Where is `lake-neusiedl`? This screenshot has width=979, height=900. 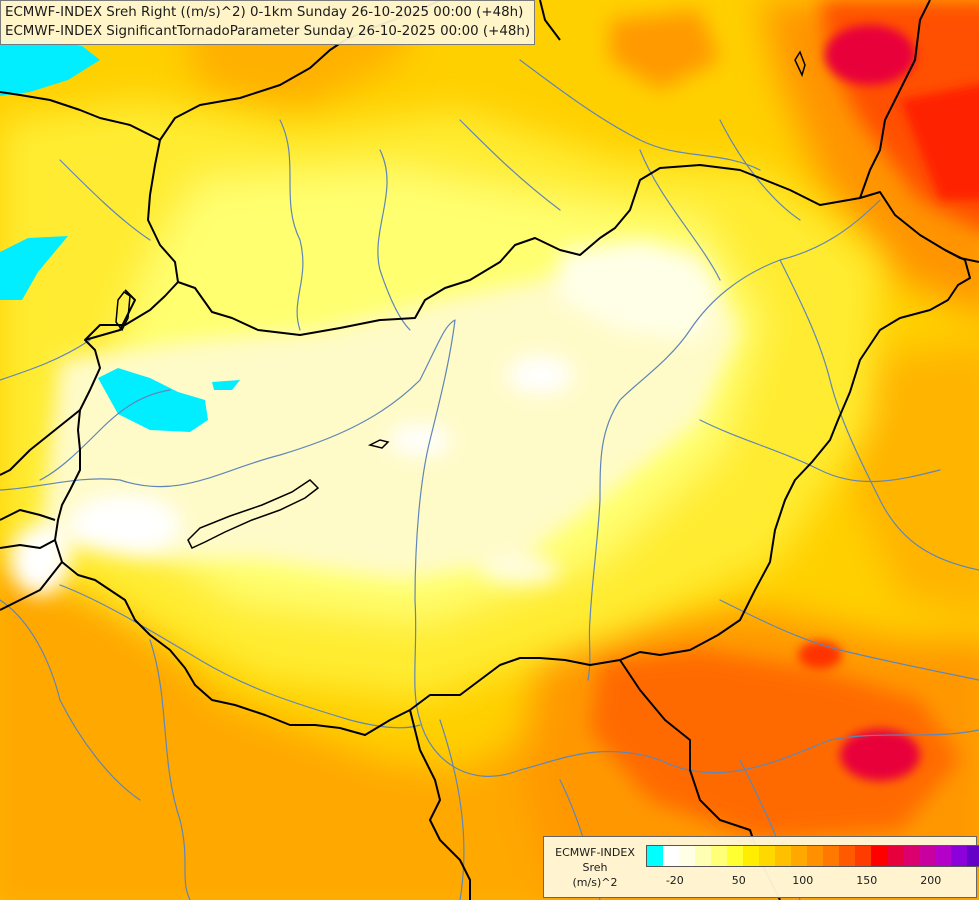 lake-neusiedl is located at coordinates (123, 311).